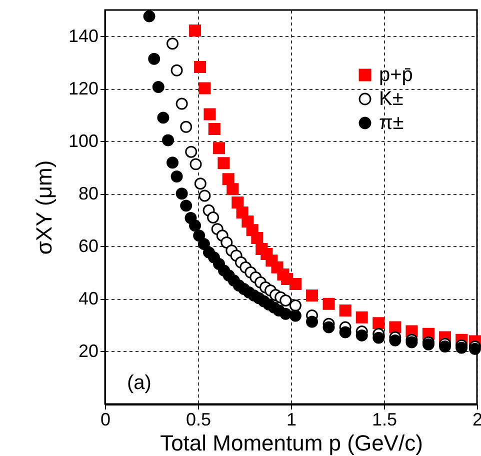 The width and height of the screenshot is (481, 456). Describe the element at coordinates (291, 420) in the screenshot. I see `x-tick-label: 1` at that location.